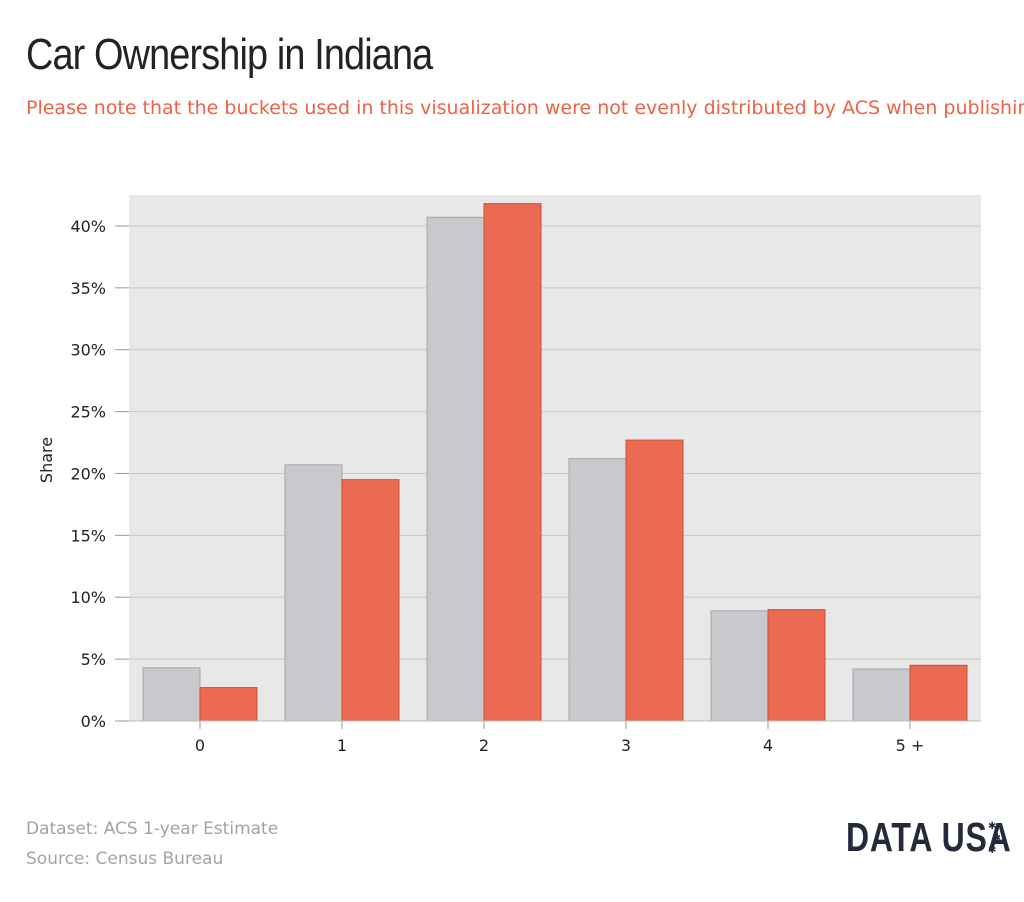 This screenshot has width=1024, height=902. What do you see at coordinates (125, 859) in the screenshot?
I see `source-label: Source: Census Bureau` at bounding box center [125, 859].